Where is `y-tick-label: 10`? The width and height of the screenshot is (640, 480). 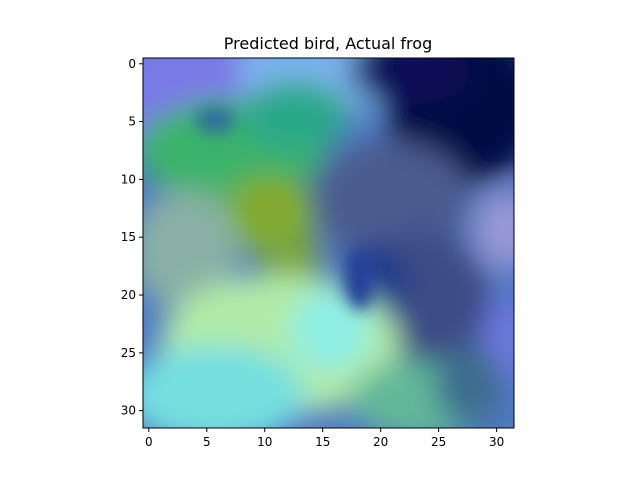 y-tick-label: 10 is located at coordinates (128, 179).